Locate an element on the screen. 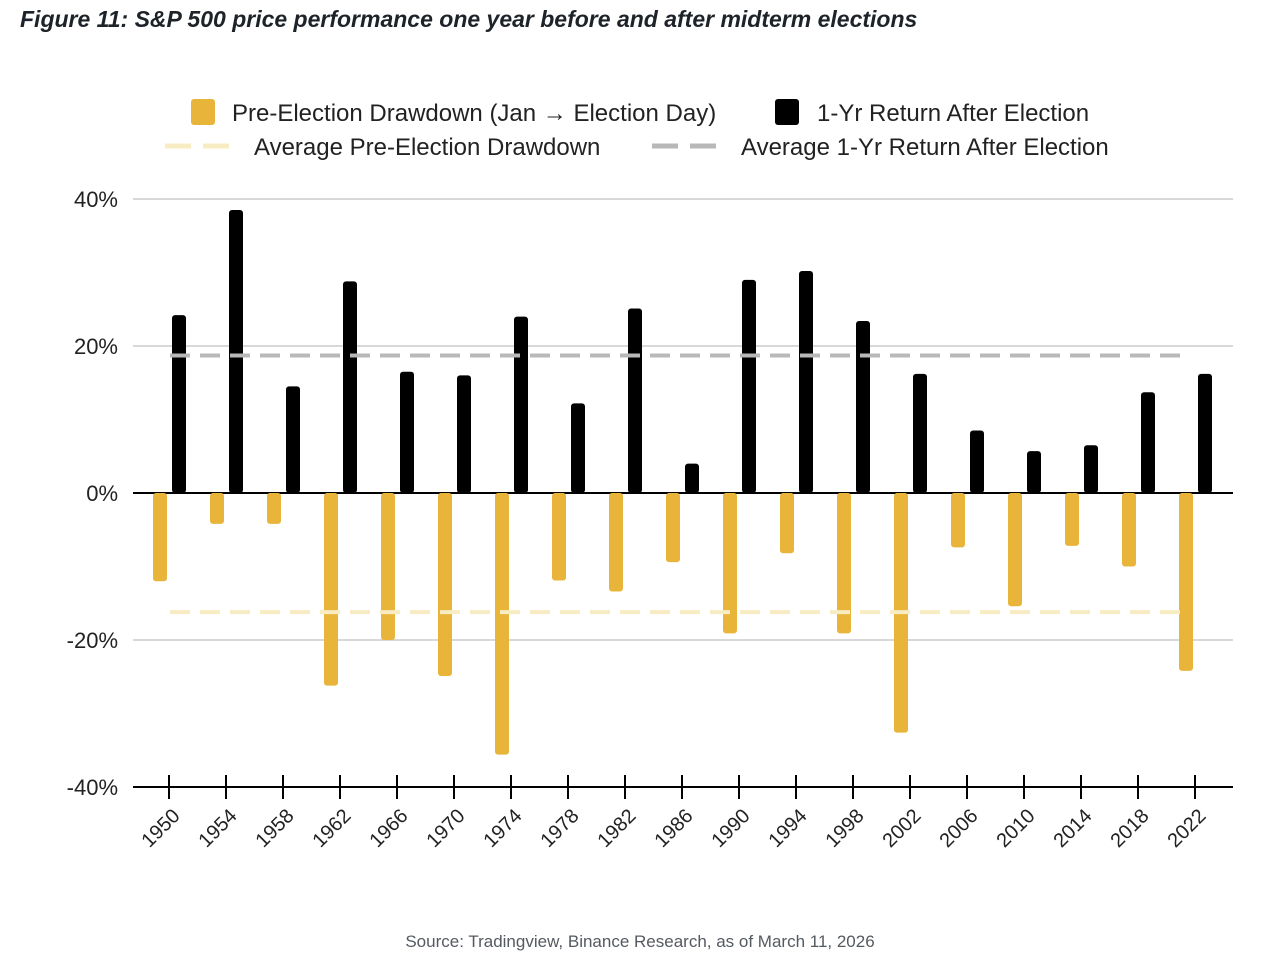  bar-pre-election-1950 is located at coordinates (160, 537).